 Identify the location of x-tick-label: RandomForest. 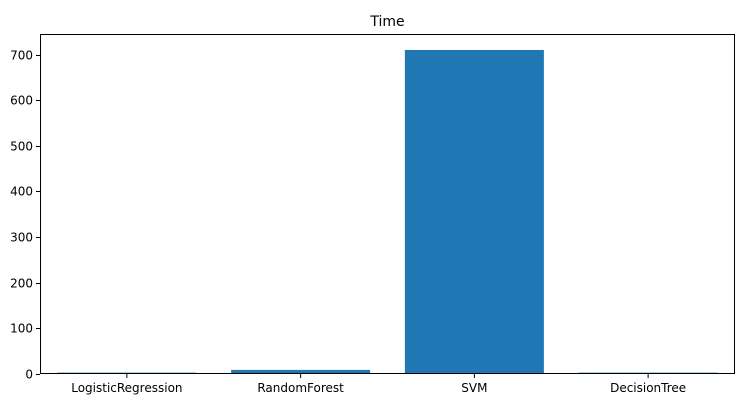
(300, 388).